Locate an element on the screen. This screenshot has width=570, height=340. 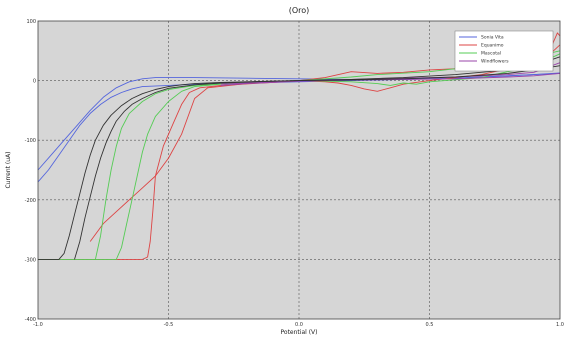
legend-label: Windflowers is located at coordinates (495, 62).